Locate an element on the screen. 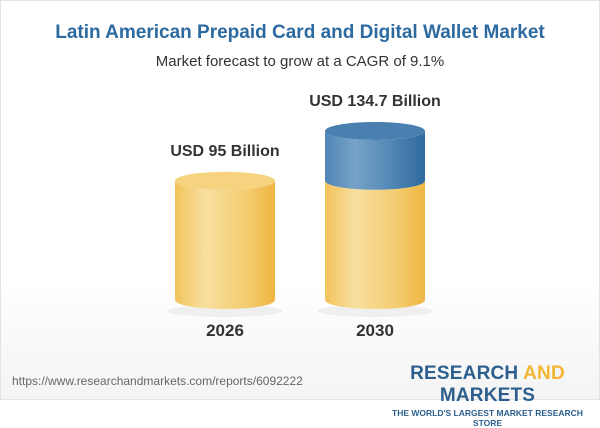 This screenshot has height=428, width=600. logo-text-markets: MARKETS is located at coordinates (487, 395).